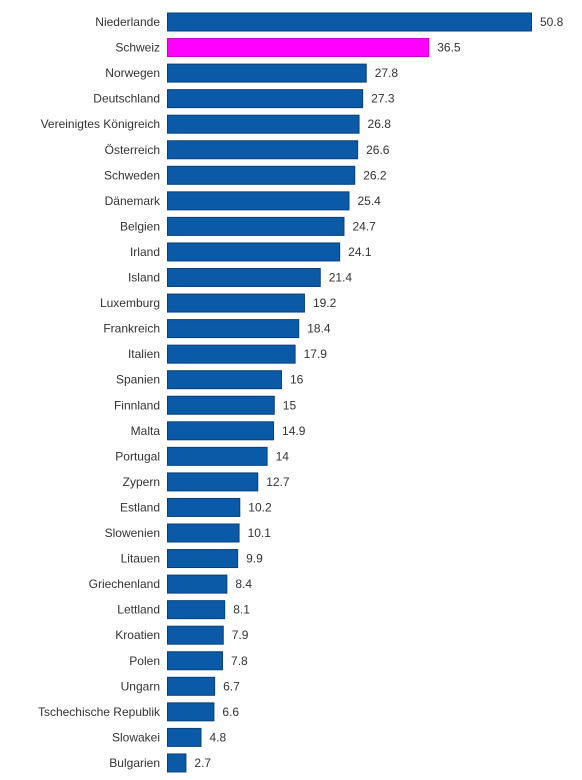 Image resolution: width=582 pixels, height=780 pixels. Describe the element at coordinates (297, 380) in the screenshot. I see `value-label: 16` at that location.